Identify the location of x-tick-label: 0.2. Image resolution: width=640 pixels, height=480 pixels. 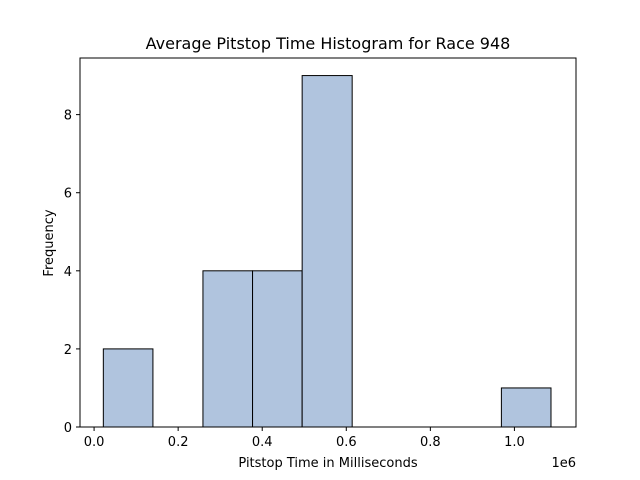
(178, 442).